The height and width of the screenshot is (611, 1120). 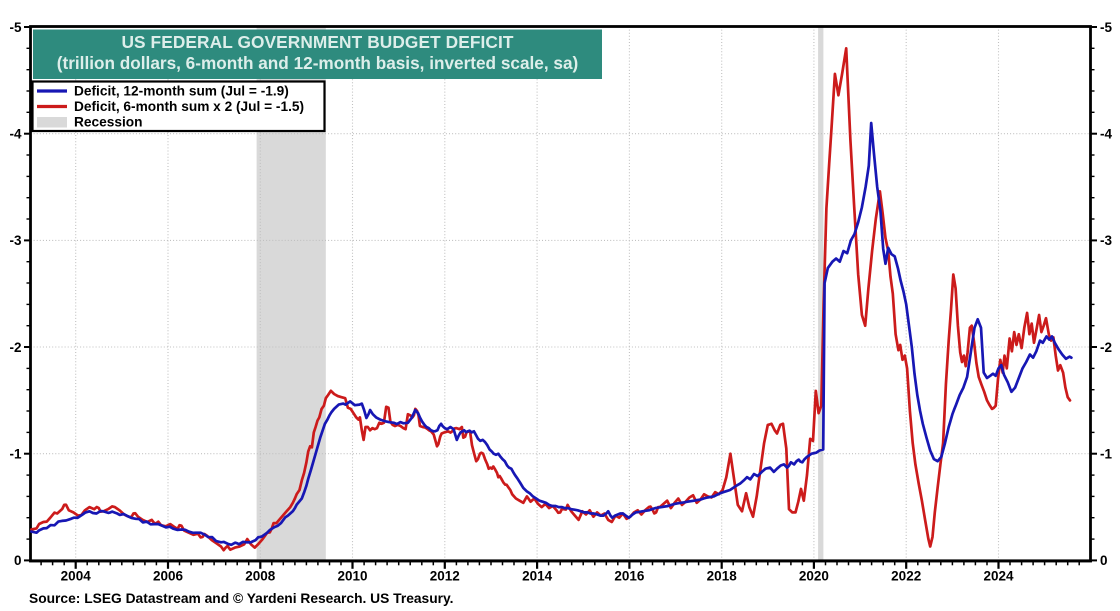 I want to click on svg-text:US FEDERAL GOVERNMENT BUDGET D: US FEDERAL GOVERNMENT BUDGET DEFICIT, so click(x=317, y=42).